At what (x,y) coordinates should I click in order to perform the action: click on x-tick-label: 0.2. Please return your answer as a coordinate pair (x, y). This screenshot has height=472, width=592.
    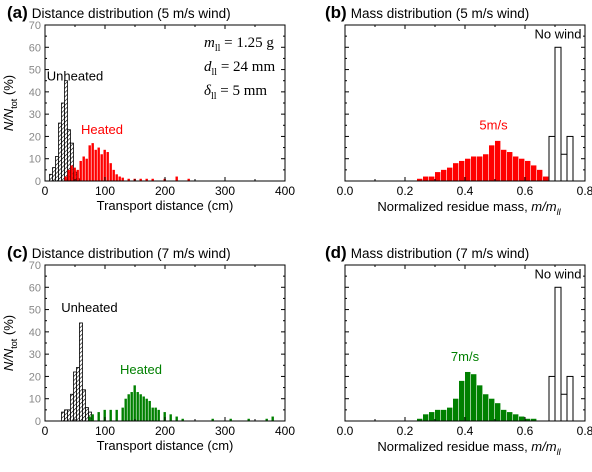
    Looking at the image, I should click on (405, 191).